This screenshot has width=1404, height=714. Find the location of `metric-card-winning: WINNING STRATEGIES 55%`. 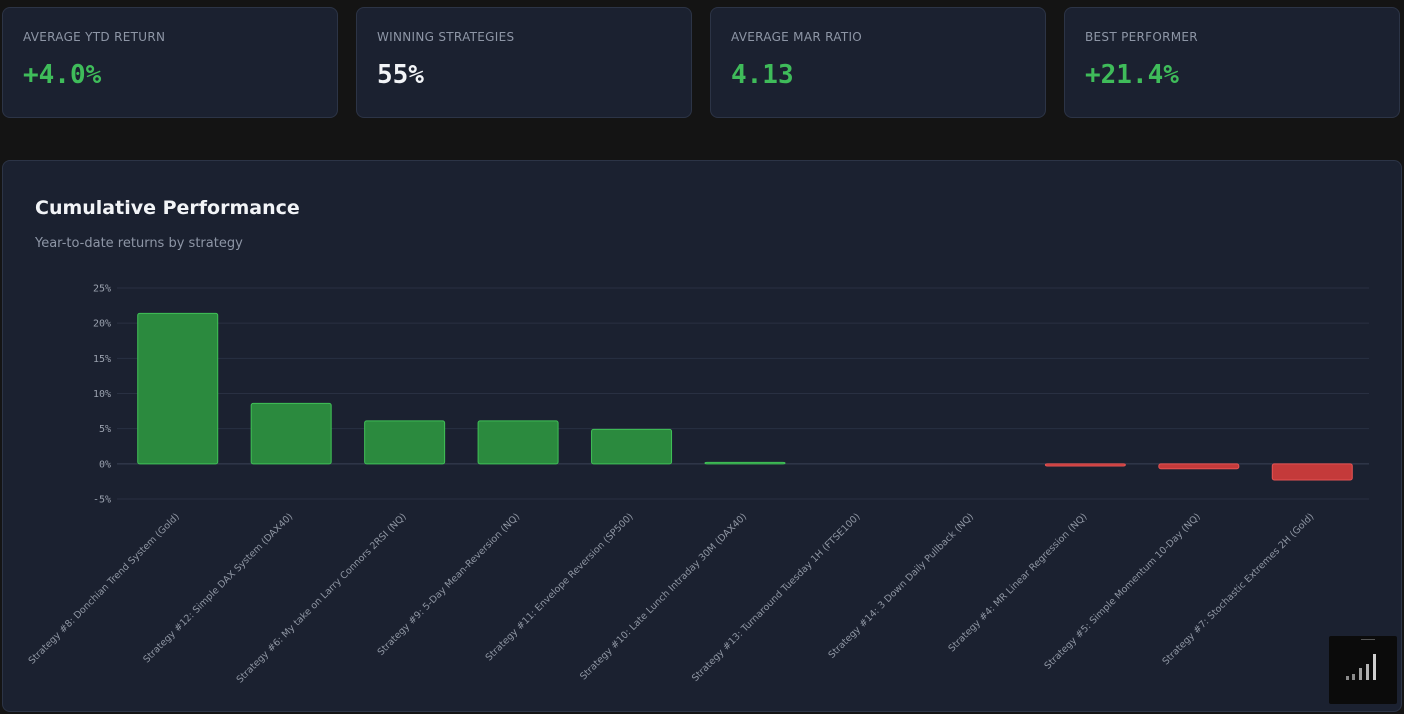

metric-card-winning: WINNING STRATEGIES 55% is located at coordinates (524, 62).